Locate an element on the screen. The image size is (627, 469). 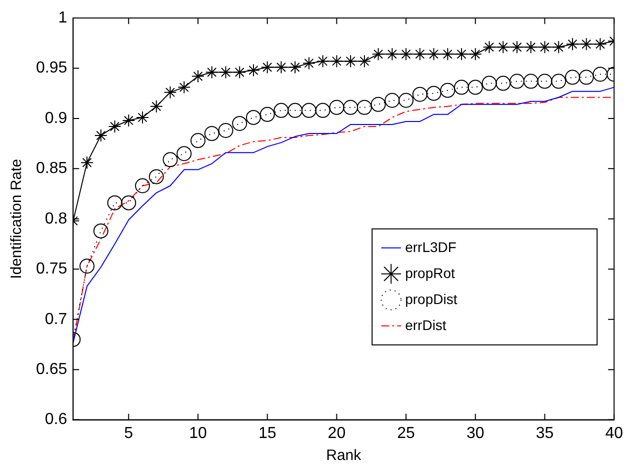
x-tick-label: 40 is located at coordinates (614, 433).